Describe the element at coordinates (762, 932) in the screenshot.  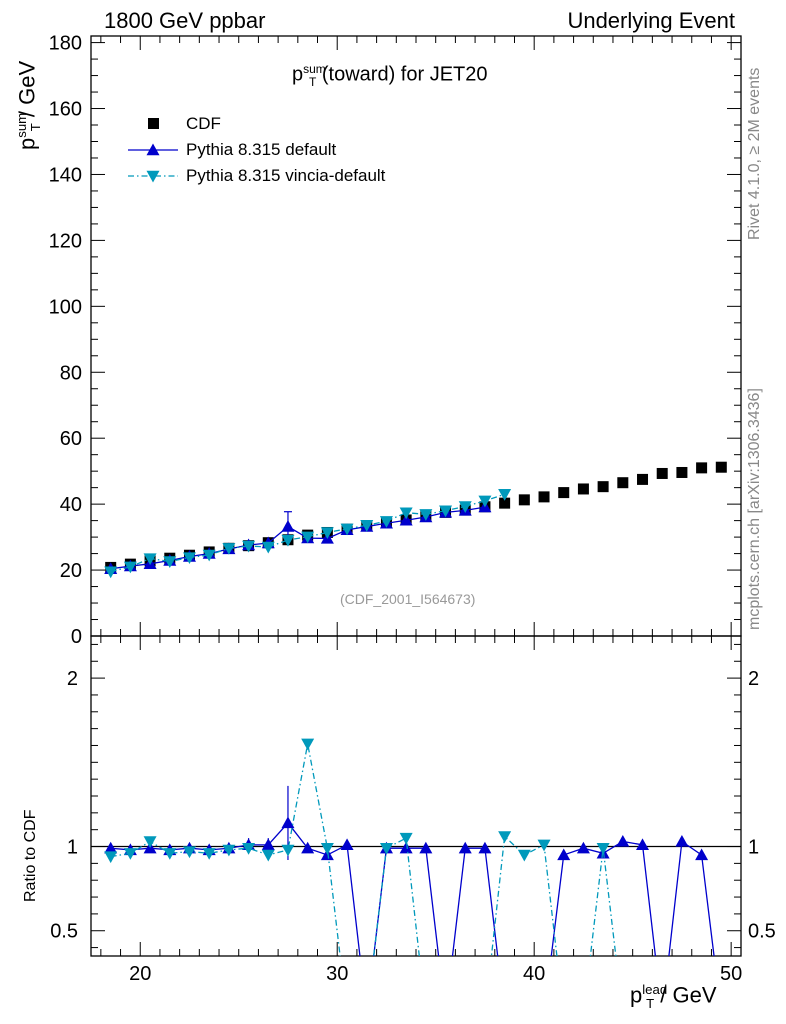
I see `ratio-y-tick-label-right: 0.5` at that location.